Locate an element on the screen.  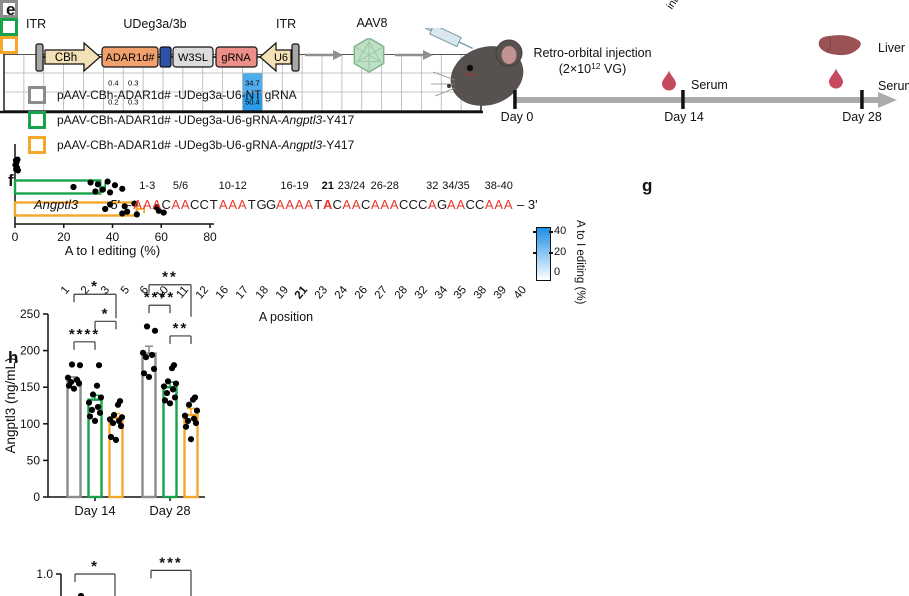
seq-char-14: G is located at coordinates (261, 204).